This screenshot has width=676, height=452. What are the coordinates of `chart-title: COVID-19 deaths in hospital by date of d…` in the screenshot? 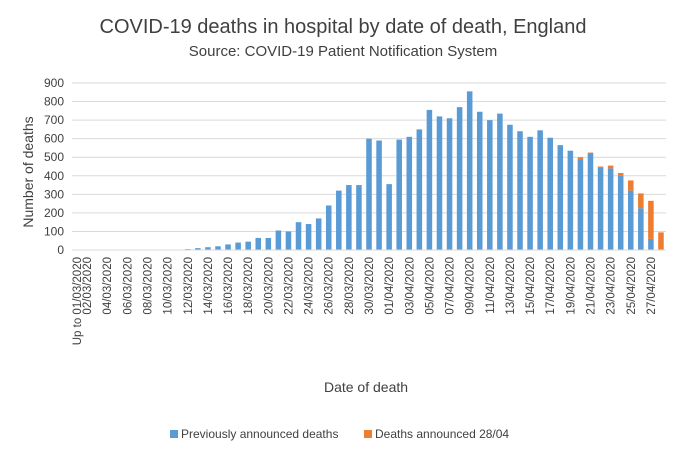 It's located at (343, 27).